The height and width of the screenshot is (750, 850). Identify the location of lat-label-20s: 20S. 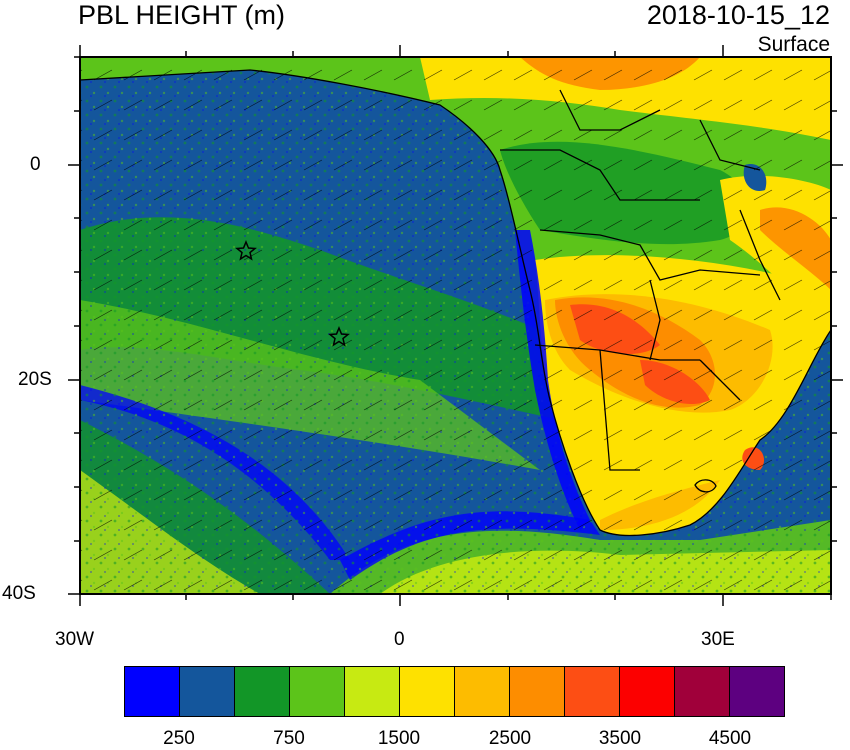
(35, 379).